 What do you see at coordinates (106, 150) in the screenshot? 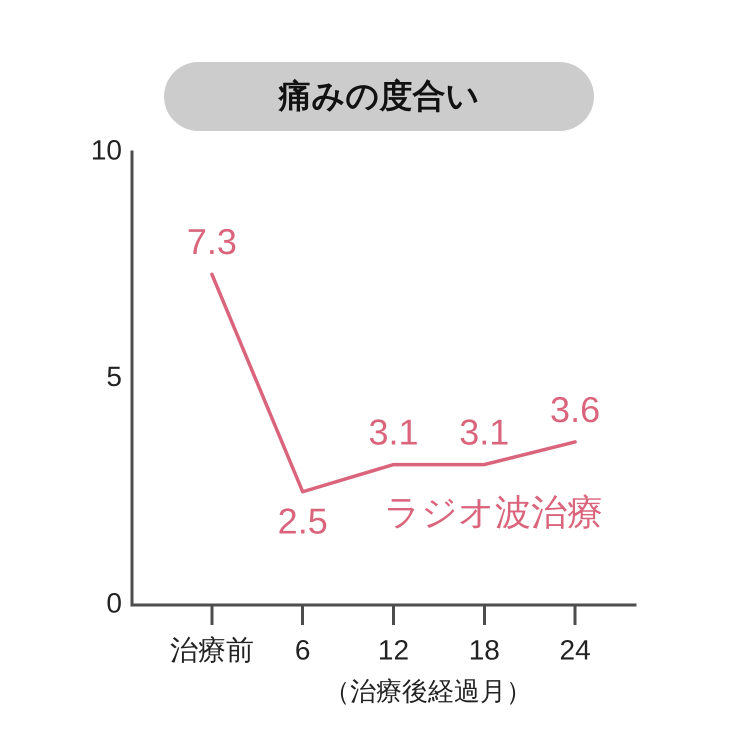
I see `y-tick-label: 10` at bounding box center [106, 150].